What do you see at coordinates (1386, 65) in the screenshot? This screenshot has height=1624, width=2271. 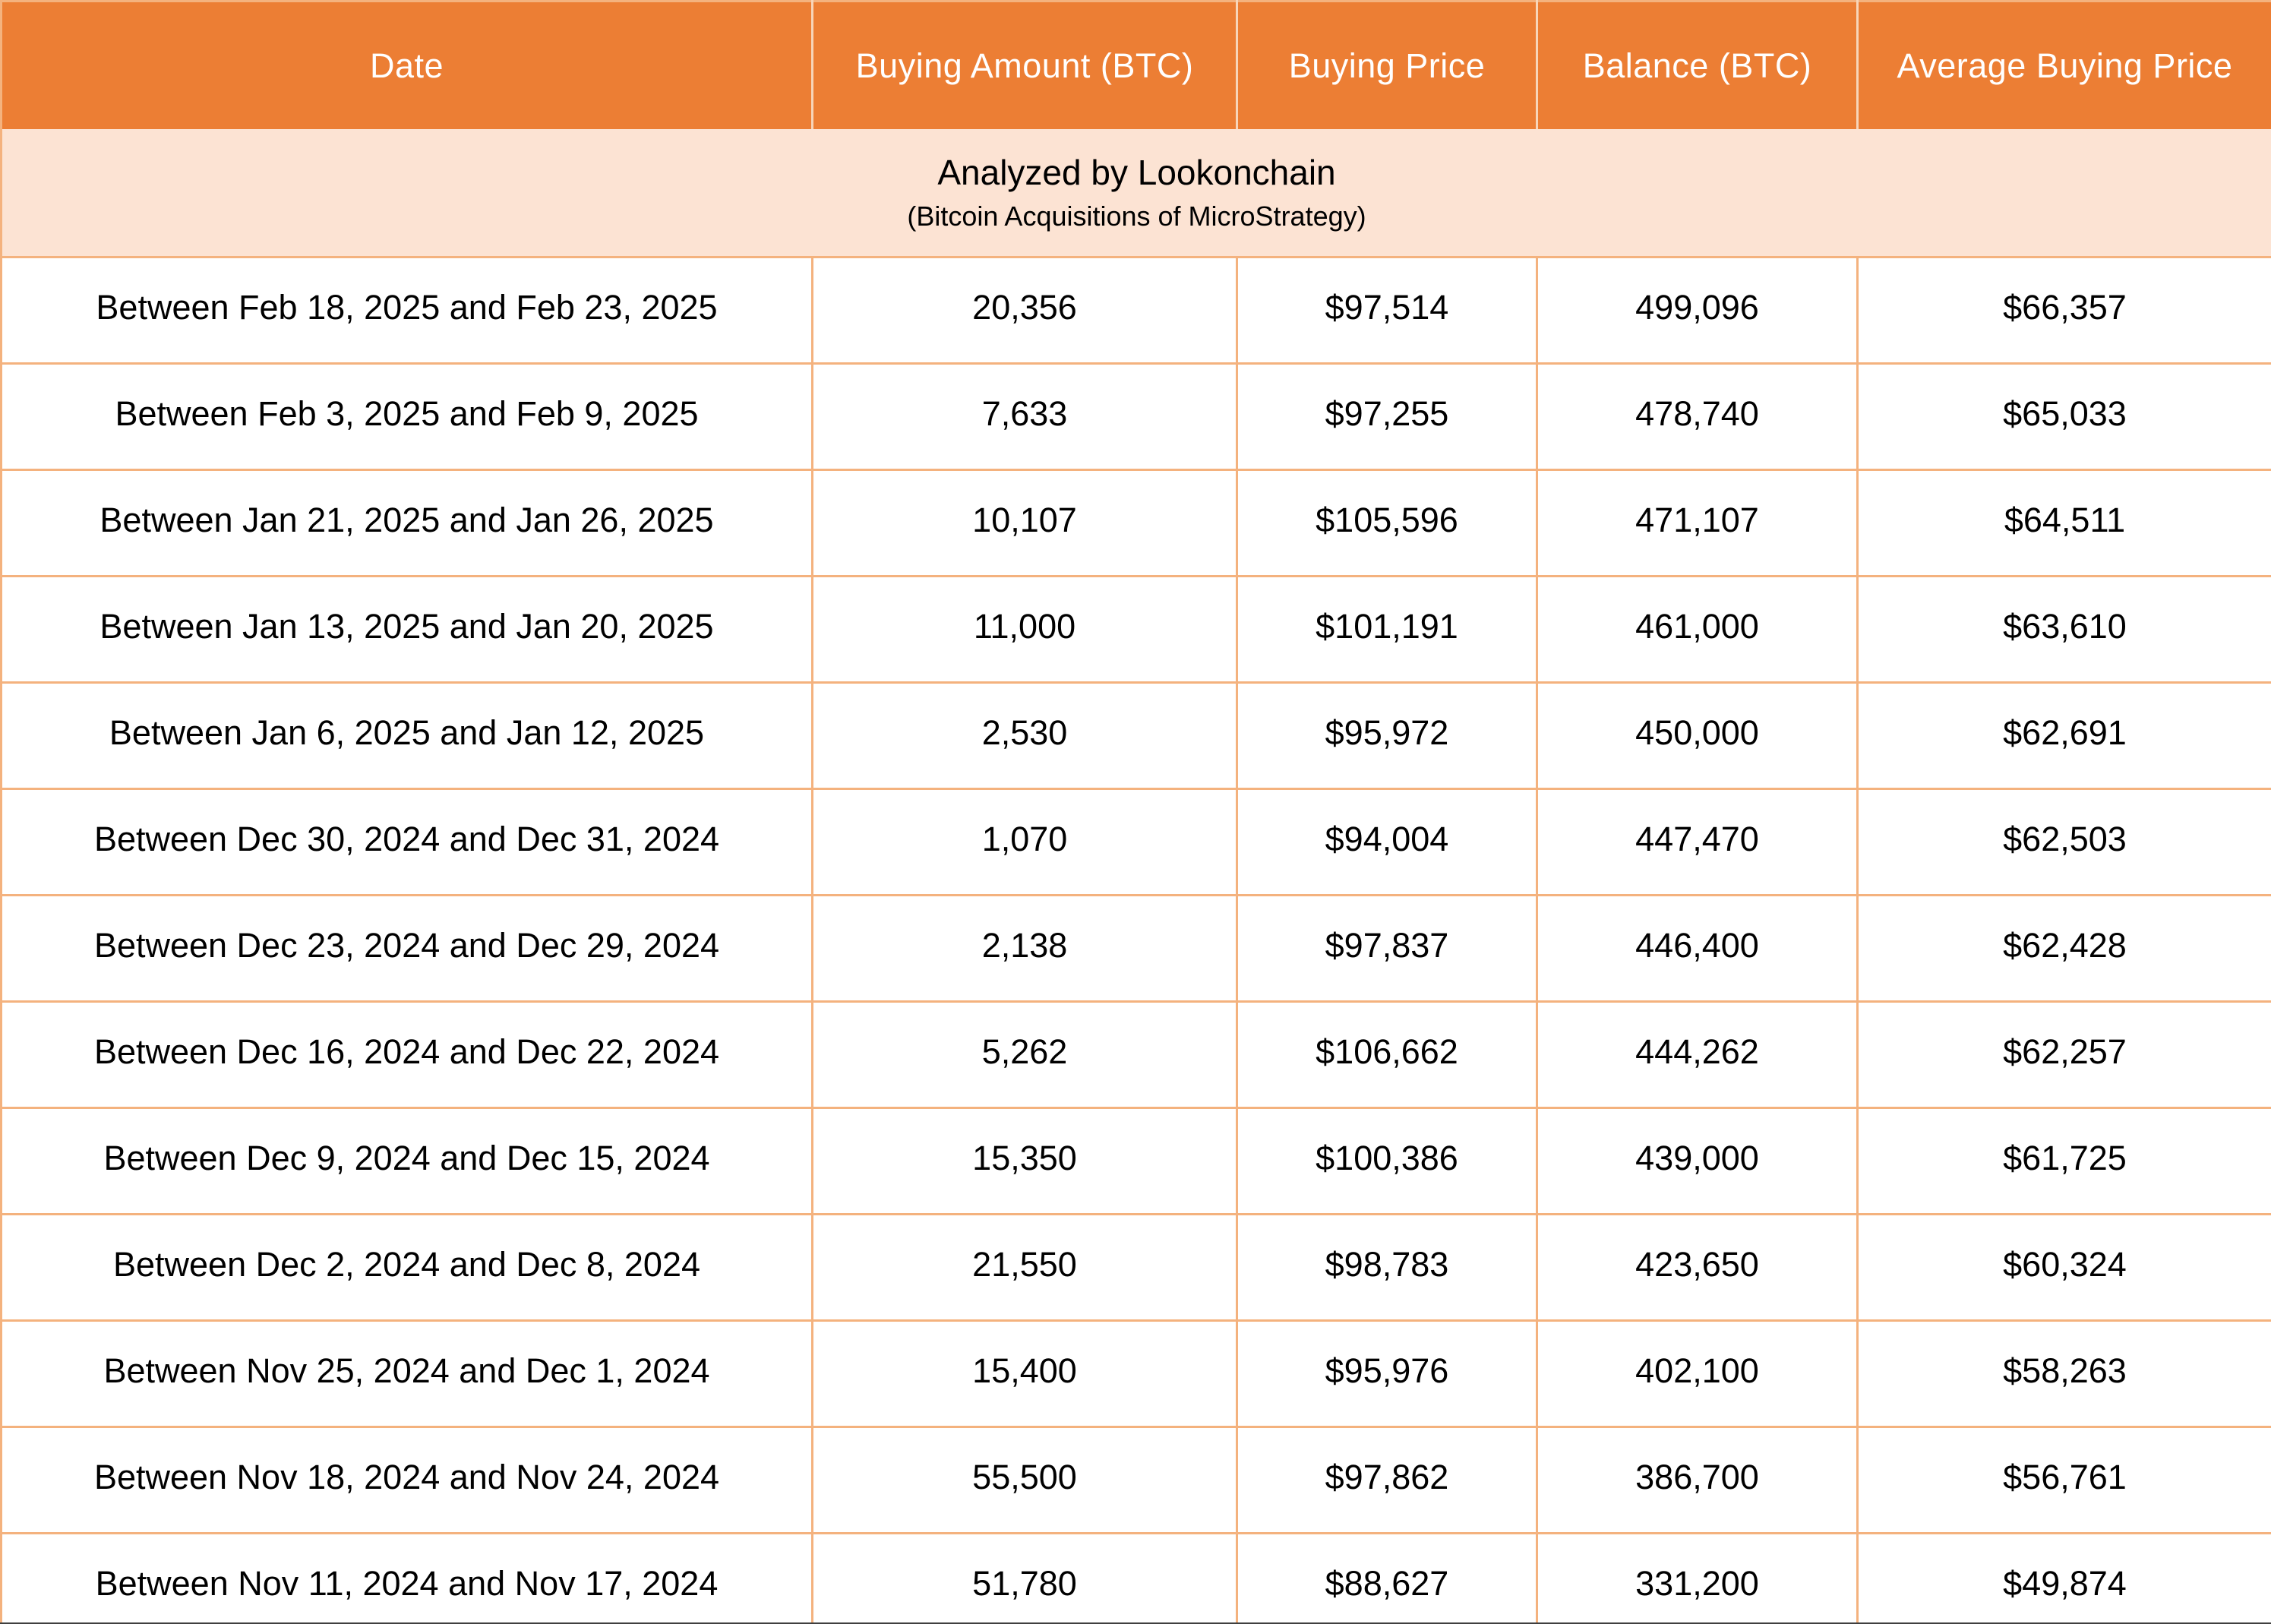 I see `column-header-buying-price: Buying Price` at bounding box center [1386, 65].